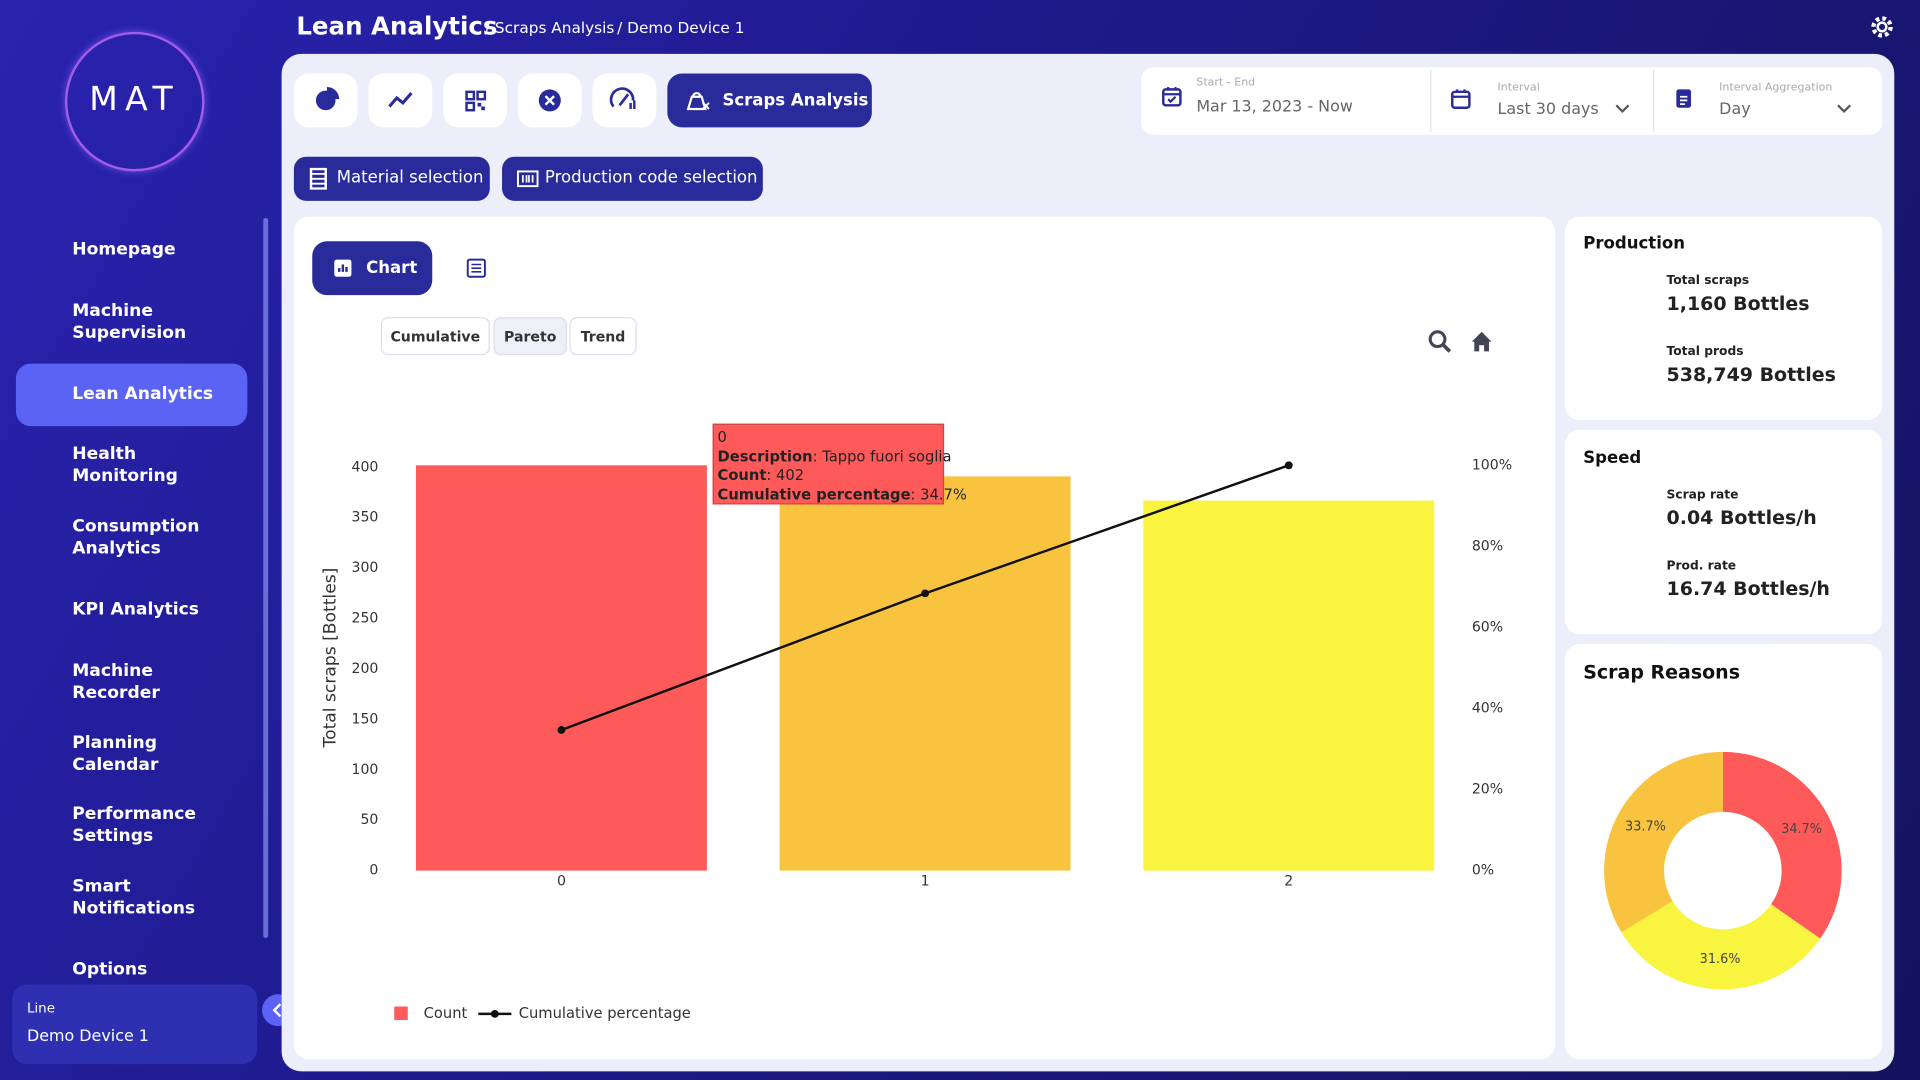  Describe the element at coordinates (1723, 318) in the screenshot. I see `production-card` at that location.